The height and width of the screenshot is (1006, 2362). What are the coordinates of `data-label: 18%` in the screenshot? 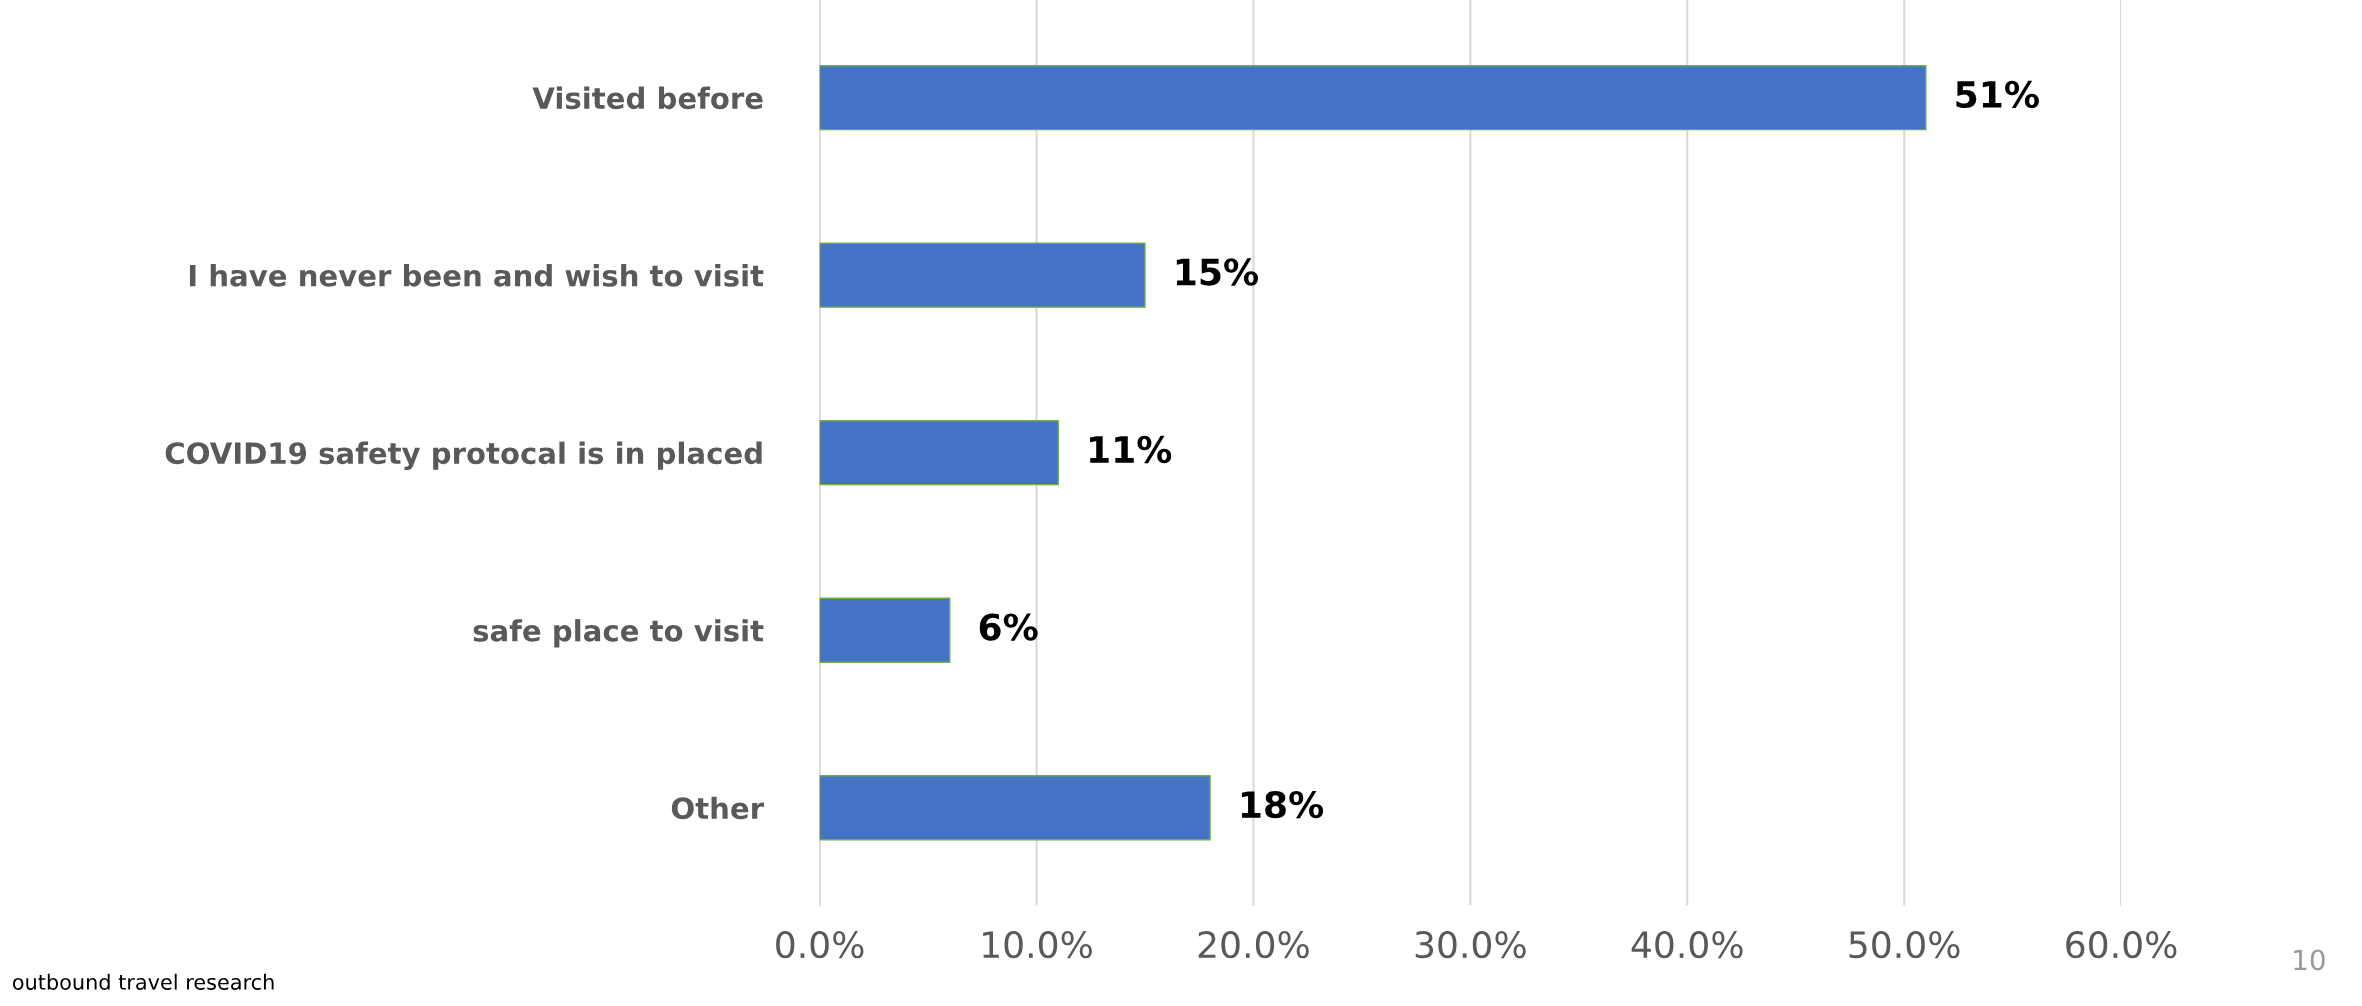 It's located at (1282, 804).